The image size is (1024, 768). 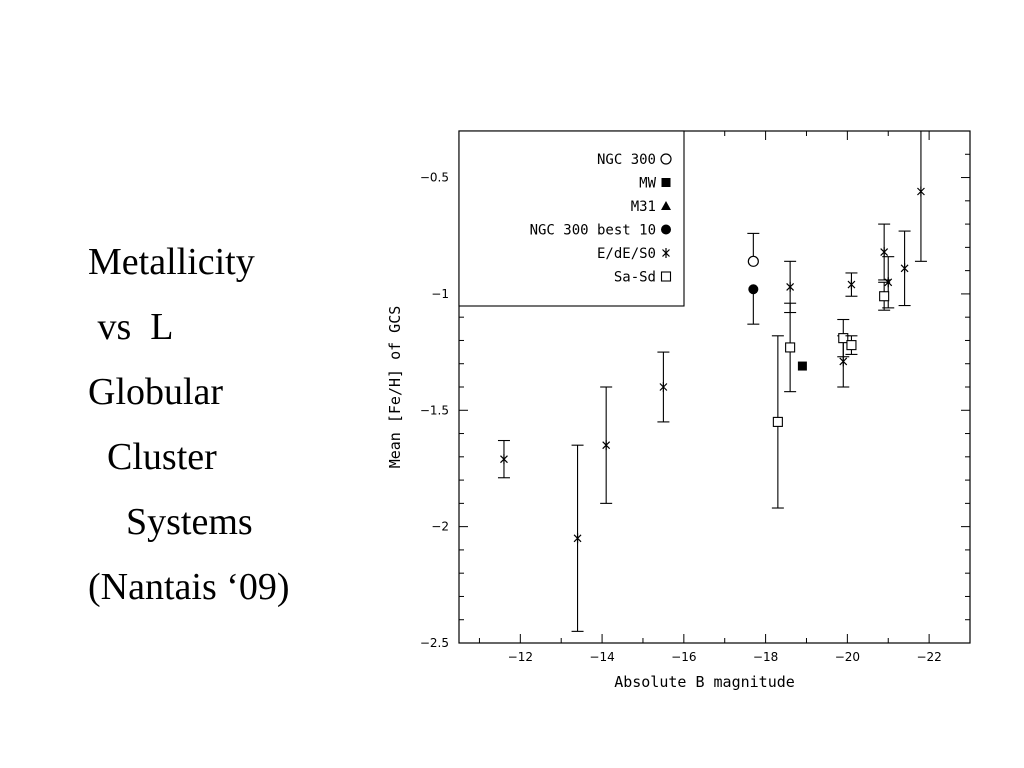 I want to click on title-line-2: vs L, so click(x=131, y=327).